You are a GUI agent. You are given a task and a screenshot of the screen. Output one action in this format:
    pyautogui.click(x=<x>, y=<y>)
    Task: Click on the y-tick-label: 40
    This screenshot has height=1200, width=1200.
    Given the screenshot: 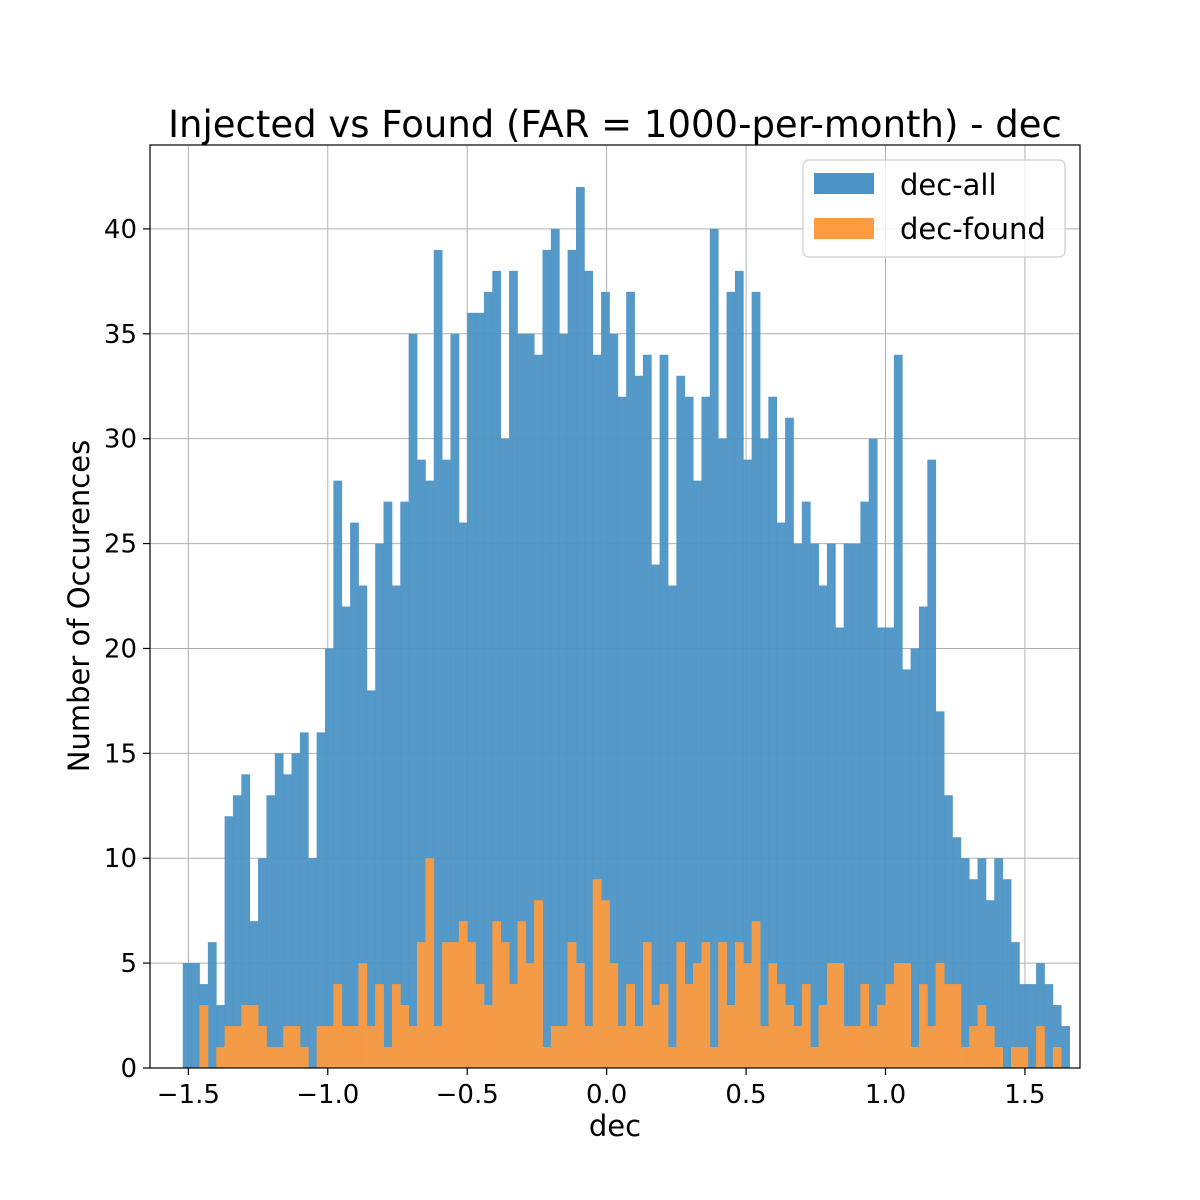 What is the action you would take?
    pyautogui.click(x=120, y=230)
    